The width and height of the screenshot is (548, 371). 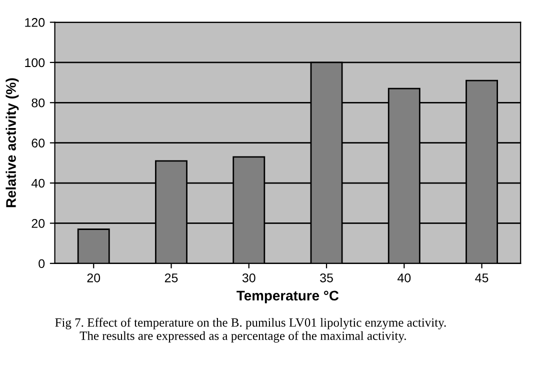 I want to click on x-tick-label: 35, so click(x=326, y=277).